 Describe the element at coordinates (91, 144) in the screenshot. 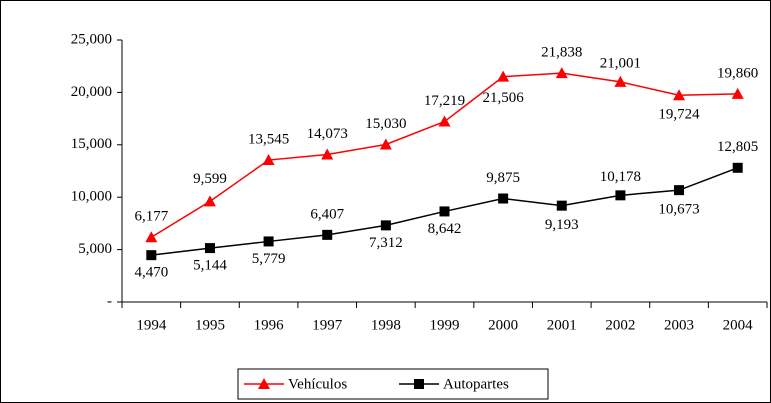

I see `y-tick-label: 15,000` at that location.